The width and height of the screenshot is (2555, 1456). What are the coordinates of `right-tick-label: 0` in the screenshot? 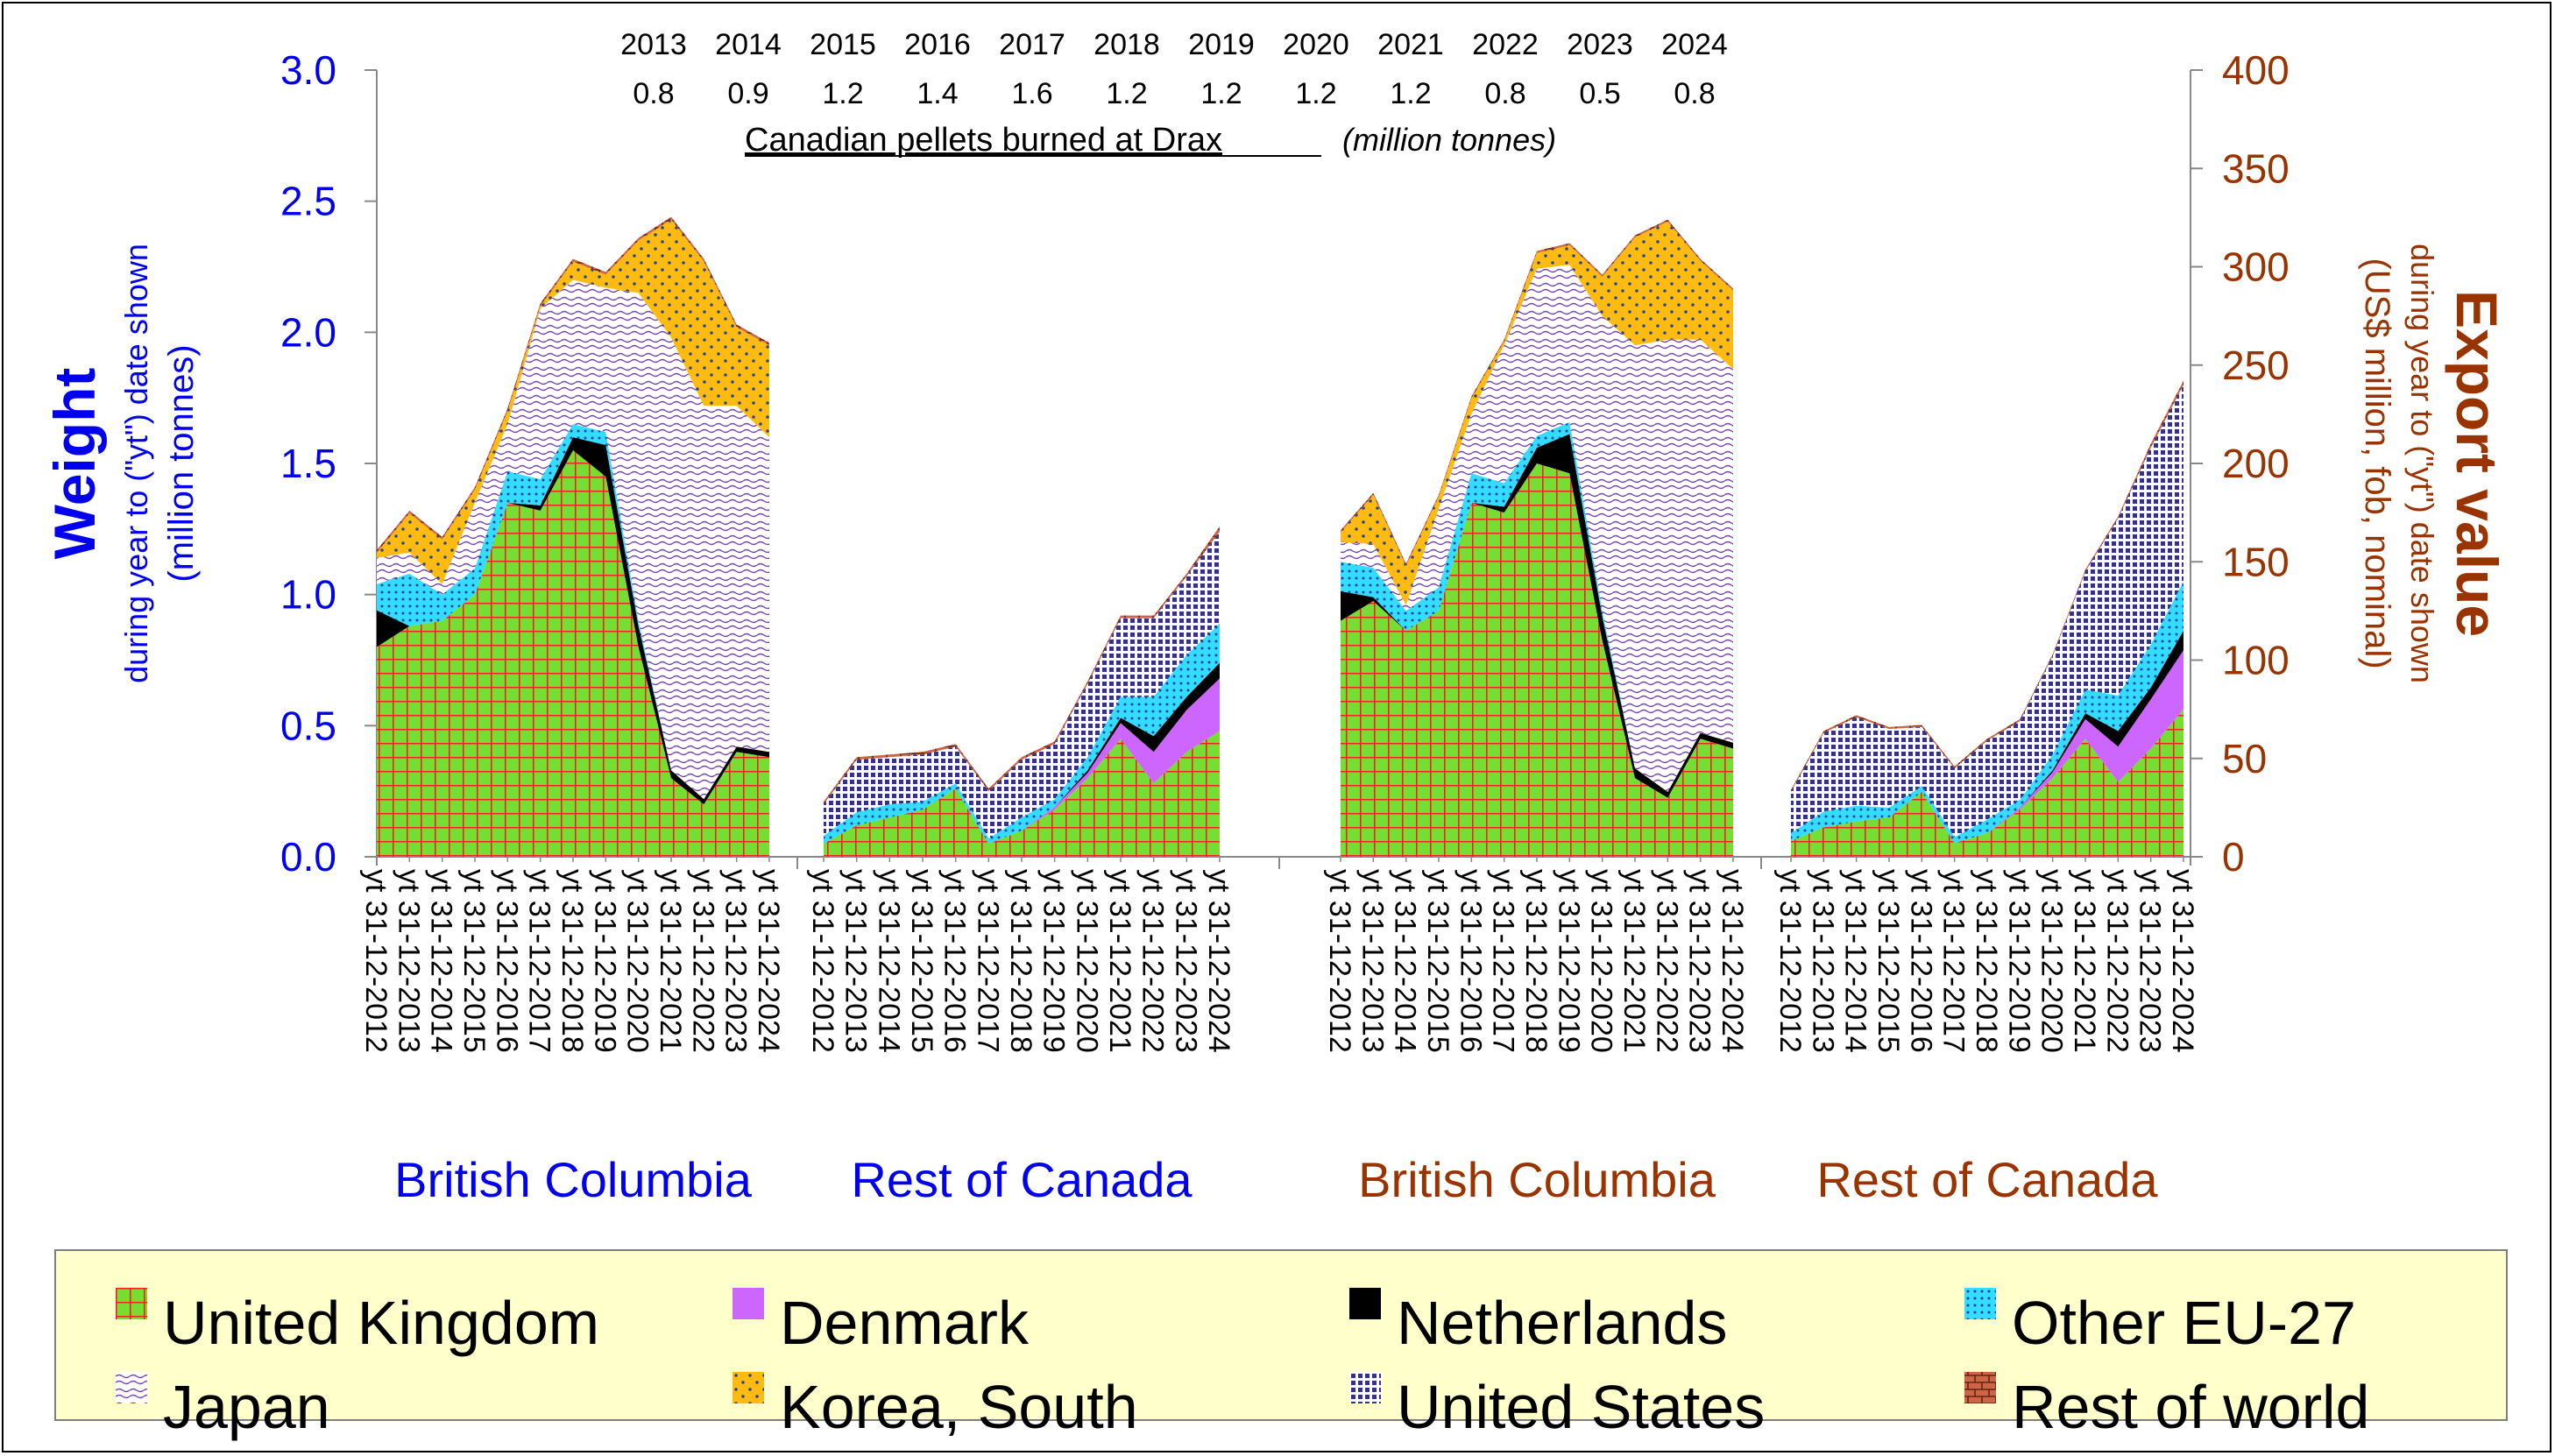 It's located at (2234, 857).